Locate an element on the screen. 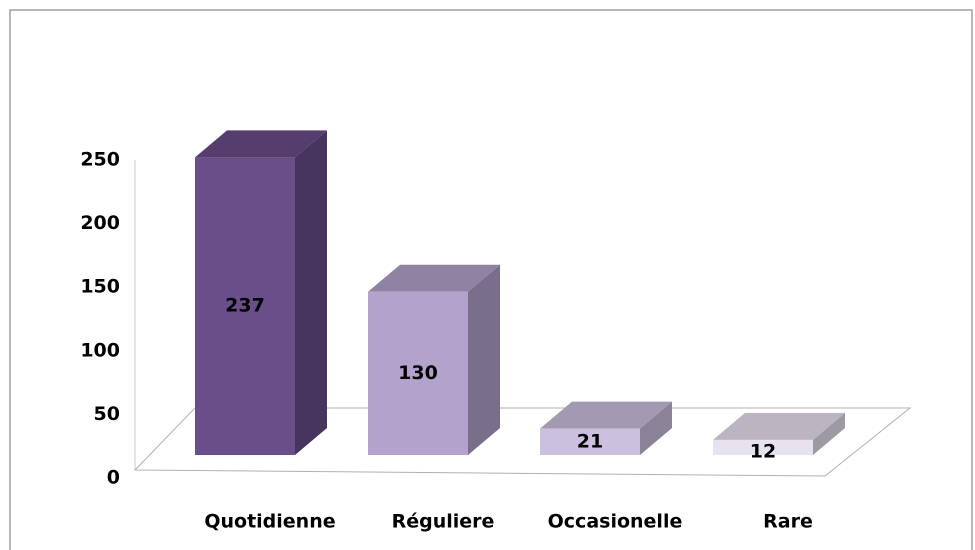 Image resolution: width=975 pixels, height=550 pixels. y-tick-label: 100 is located at coordinates (100, 350).